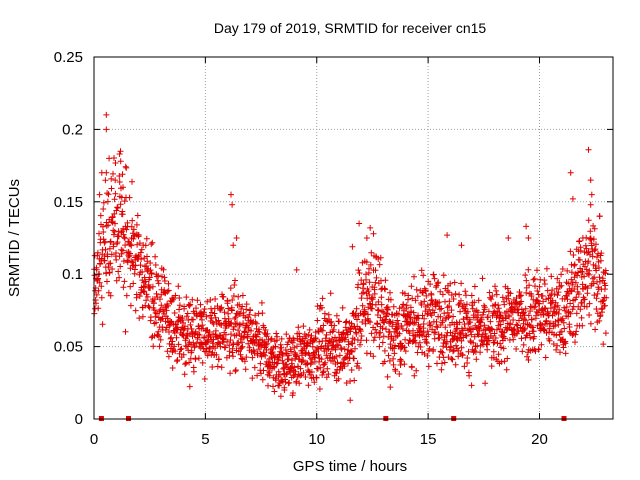 This screenshot has height=480, width=640. What do you see at coordinates (205, 439) in the screenshot?
I see `x-tick-label: 5` at bounding box center [205, 439].